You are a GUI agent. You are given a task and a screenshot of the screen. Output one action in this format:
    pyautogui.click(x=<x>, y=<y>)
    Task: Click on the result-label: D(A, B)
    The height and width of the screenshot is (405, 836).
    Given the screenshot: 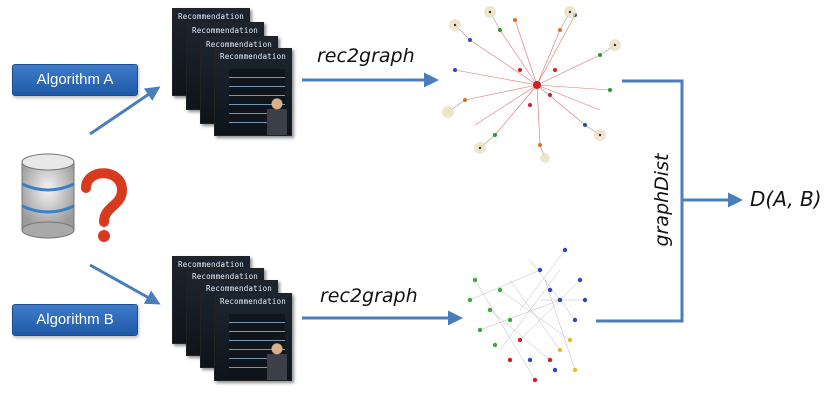 What is the action you would take?
    pyautogui.click(x=786, y=199)
    